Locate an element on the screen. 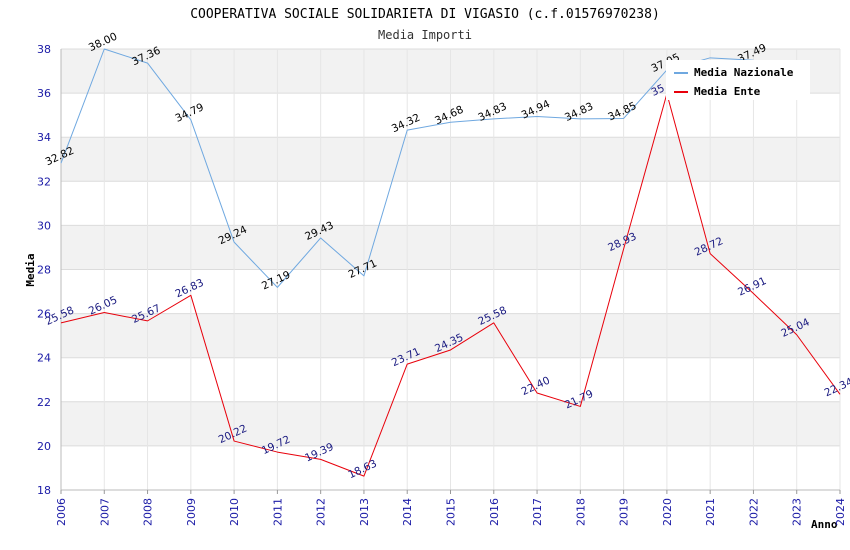 The width and height of the screenshot is (850, 550). x-tick-label: 2020 is located at coordinates (667, 512).